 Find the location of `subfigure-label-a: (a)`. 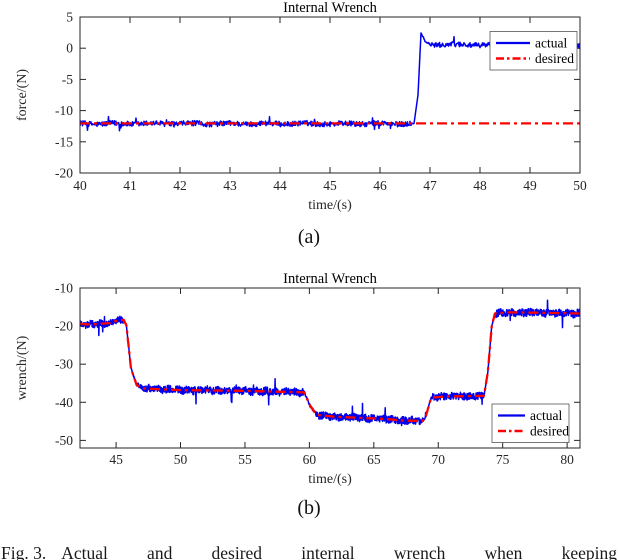

subfigure-label-a: (a) is located at coordinates (309, 237).